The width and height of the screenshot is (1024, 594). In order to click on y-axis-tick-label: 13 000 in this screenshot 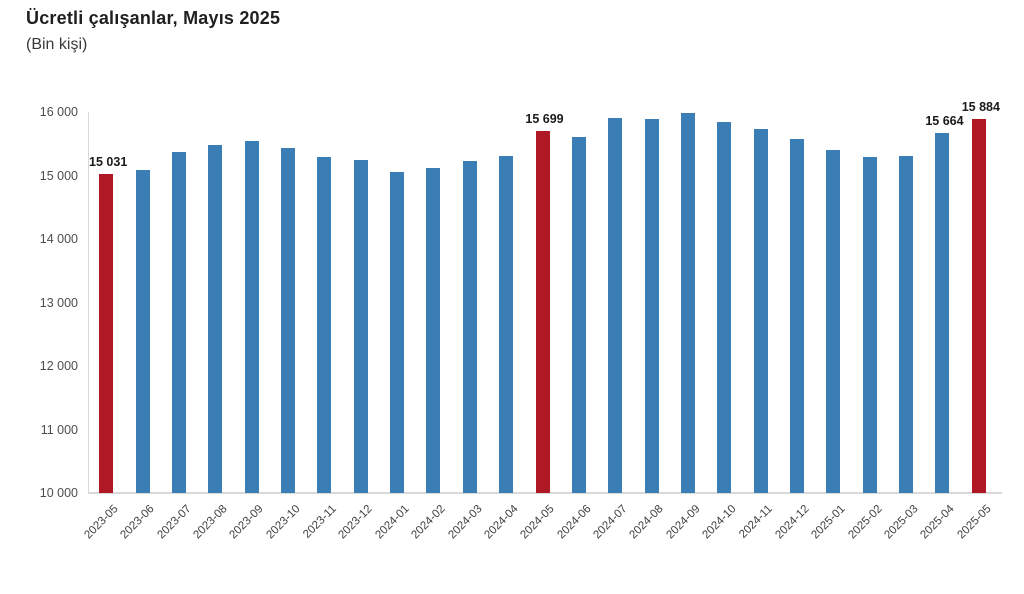, I will do `click(58, 302)`.